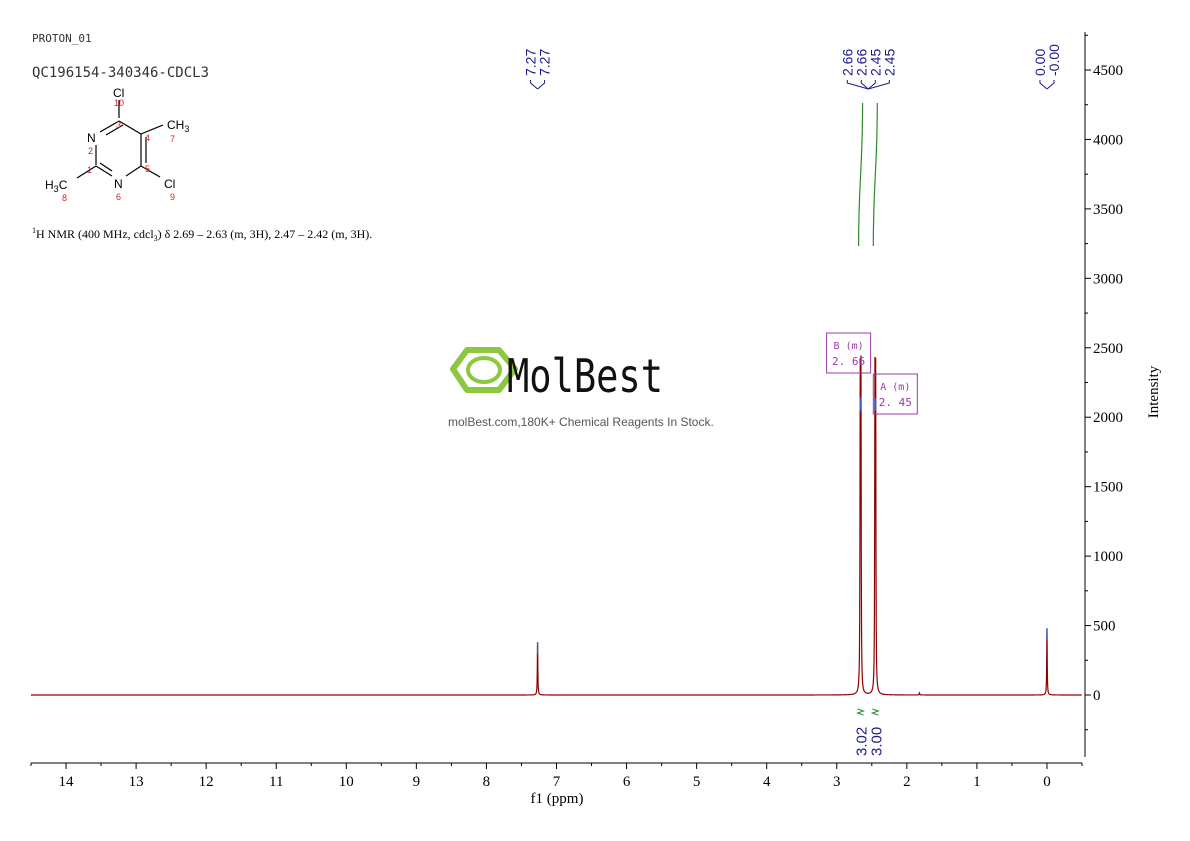  What do you see at coordinates (1108, 418) in the screenshot?
I see `y-tick-label: 2000` at bounding box center [1108, 418].